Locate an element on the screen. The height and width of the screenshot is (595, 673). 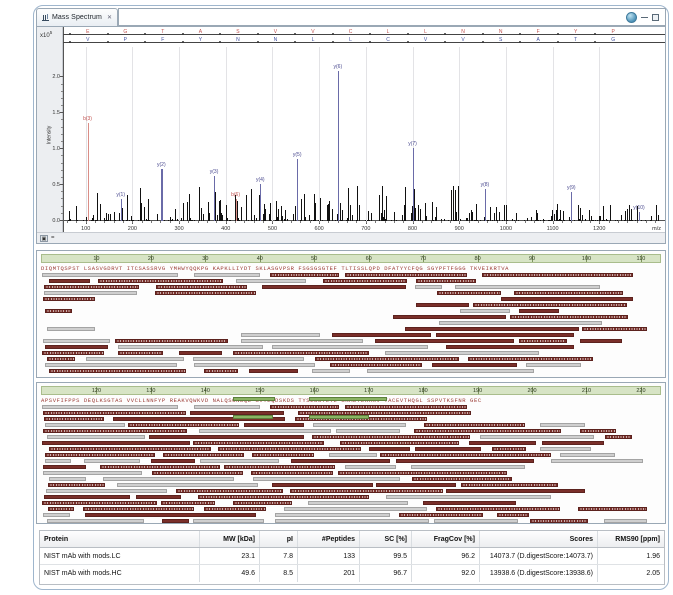
column-header-rms90: RMS90 [ppm] is located at coordinates (637, 539).